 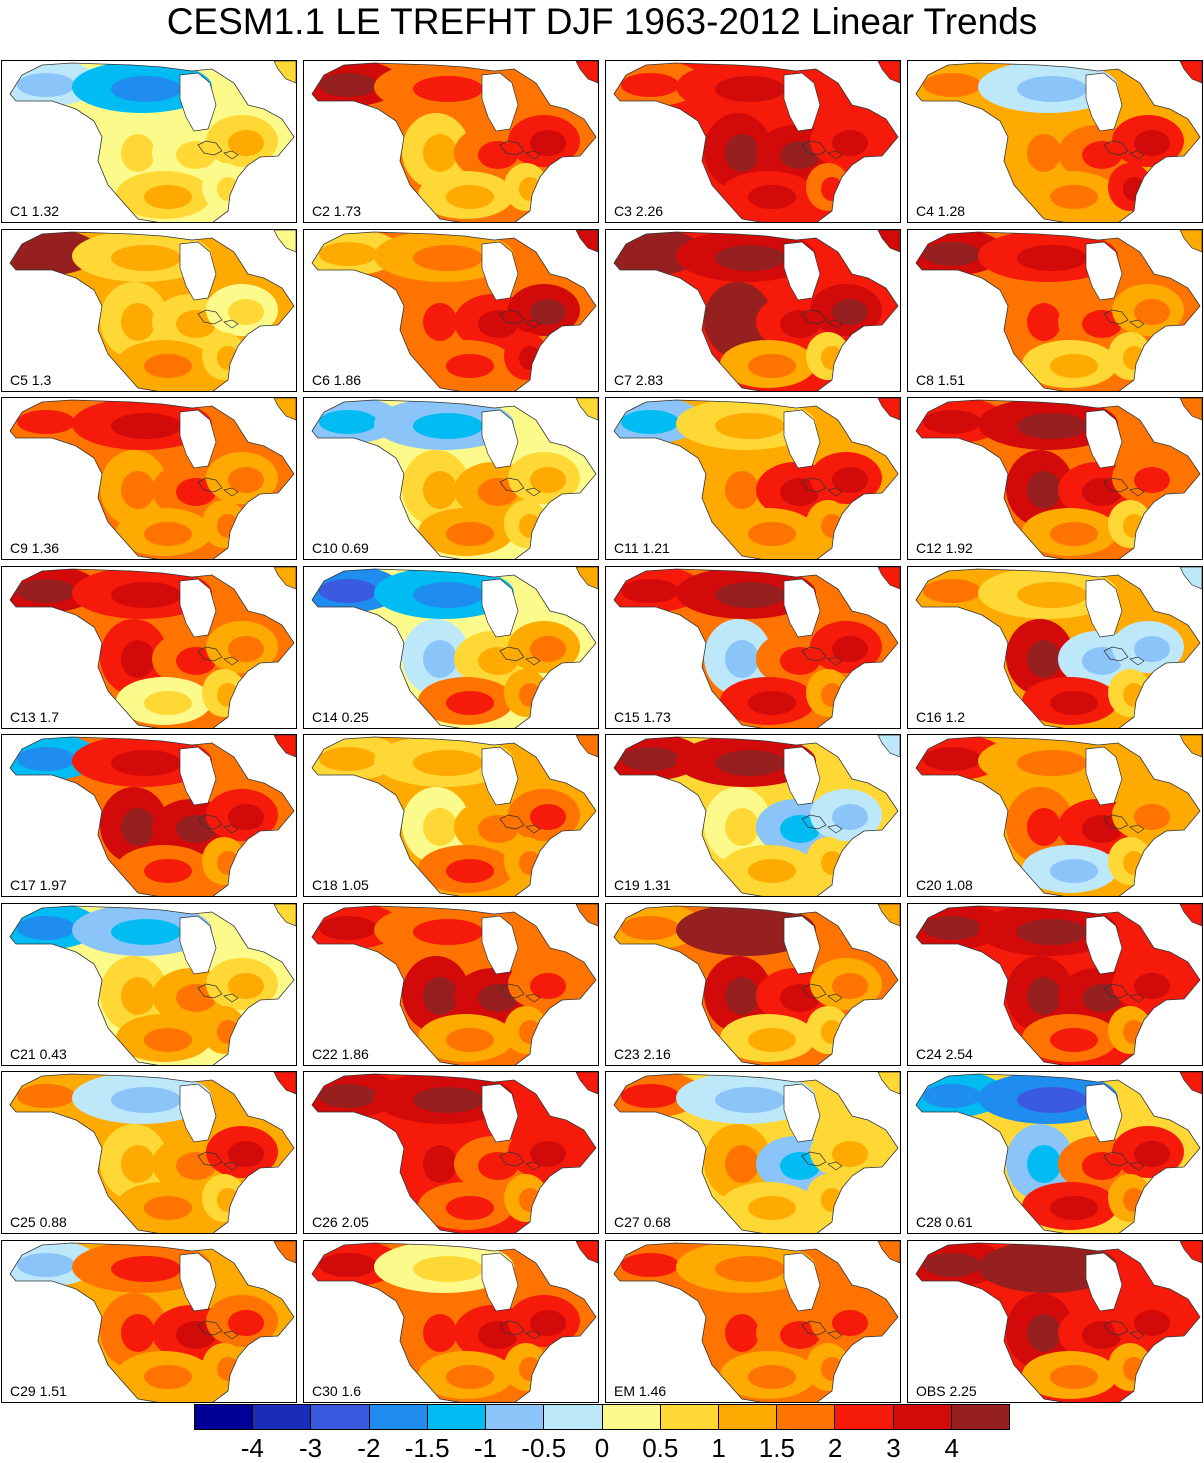 I want to click on panel-label: C29 1.51, so click(x=38, y=1391).